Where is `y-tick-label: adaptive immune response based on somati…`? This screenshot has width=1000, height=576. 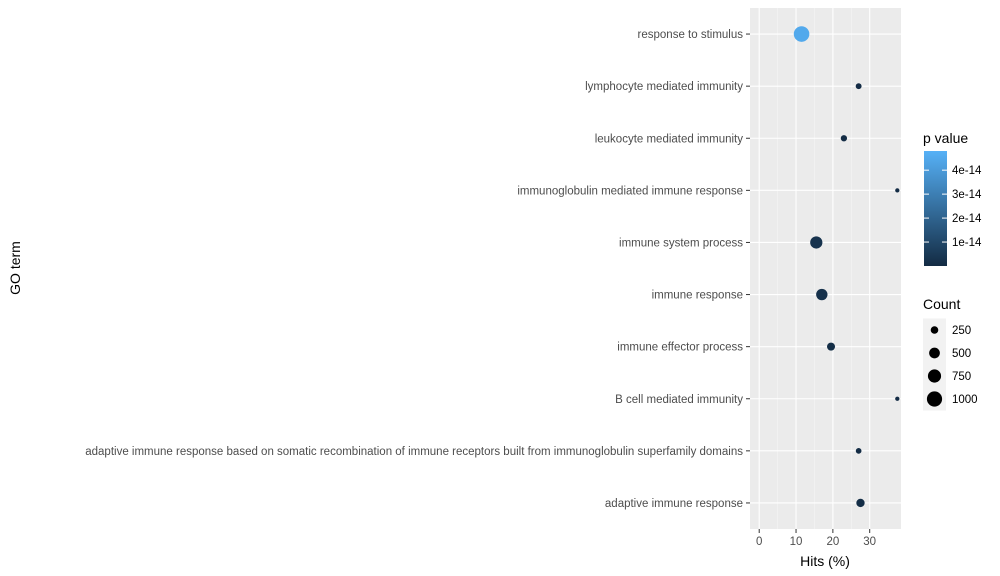 y-tick-label: adaptive immune response based on somati… is located at coordinates (414, 452).